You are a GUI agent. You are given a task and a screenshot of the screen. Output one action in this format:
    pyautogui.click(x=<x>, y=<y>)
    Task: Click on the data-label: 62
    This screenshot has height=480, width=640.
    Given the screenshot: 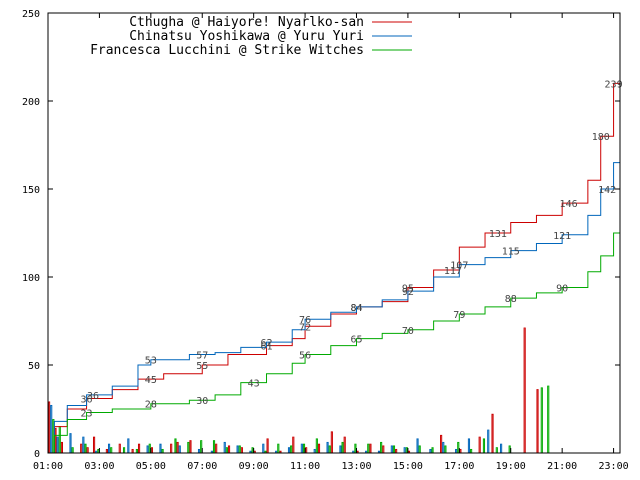 What is the action you would take?
    pyautogui.click(x=266, y=343)
    